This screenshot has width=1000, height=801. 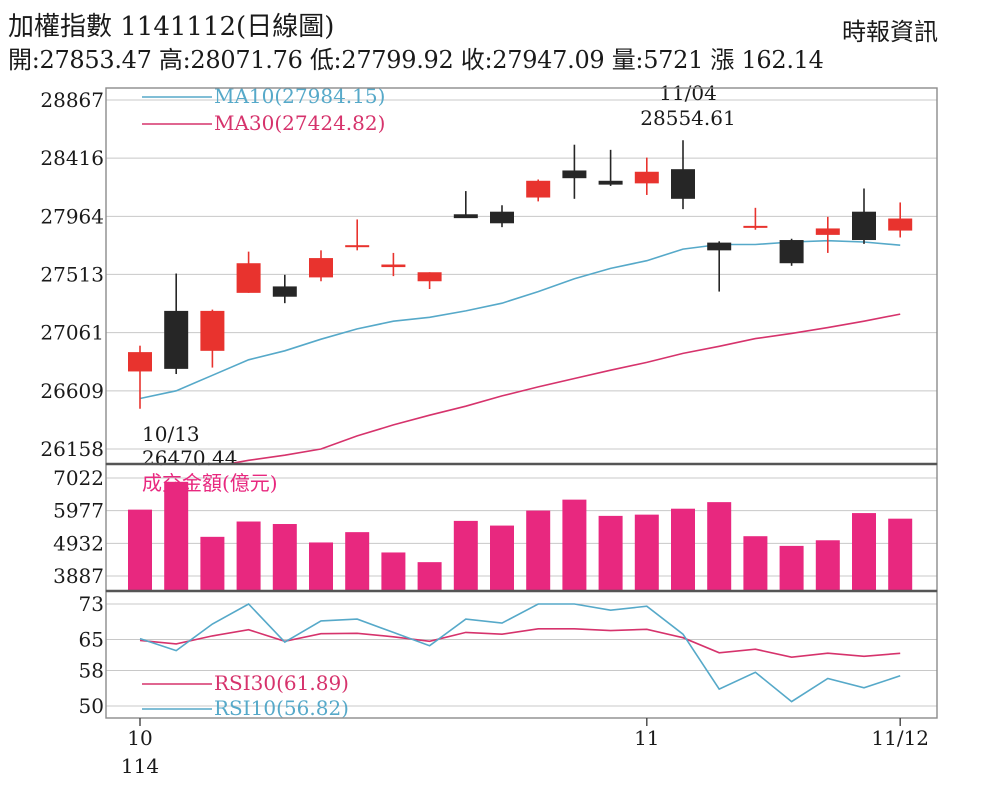 What do you see at coordinates (900, 738) in the screenshot?
I see `x-tick-label: 11/12` at bounding box center [900, 738].